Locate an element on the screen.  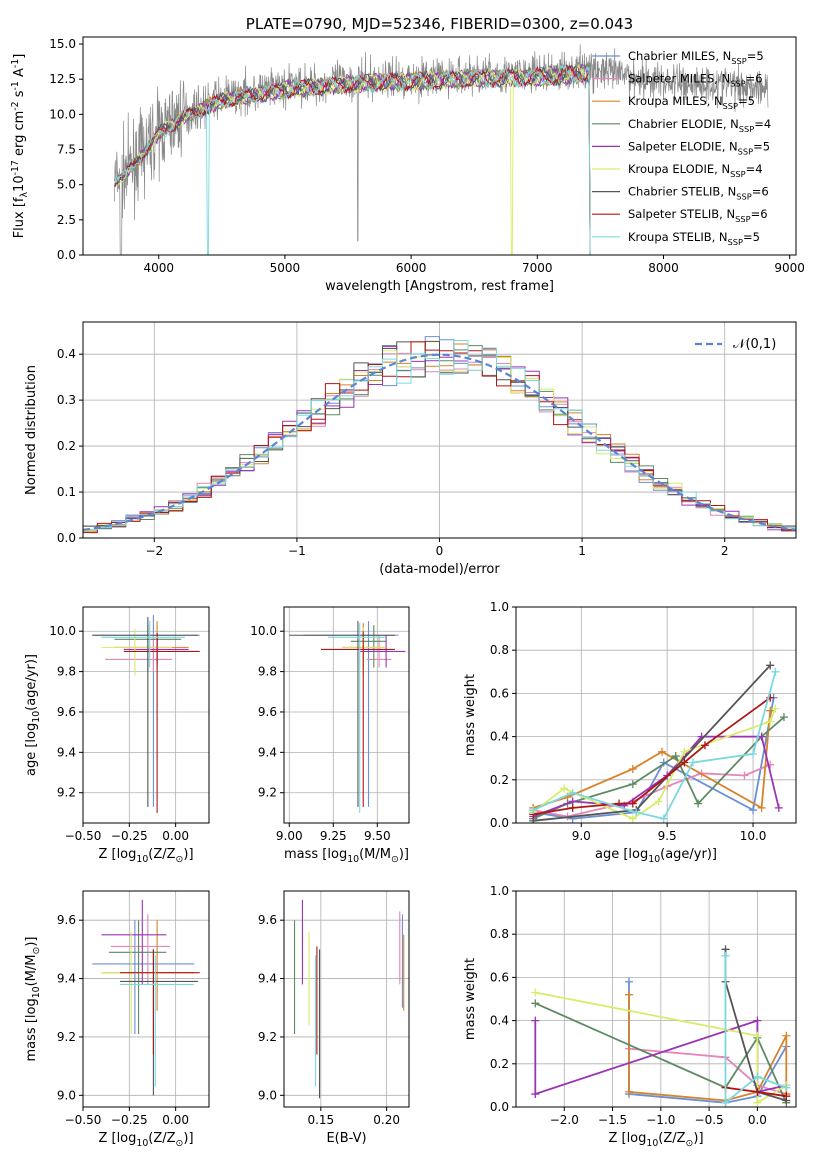
x-tick-label: −1.5 is located at coordinates (612, 1120).